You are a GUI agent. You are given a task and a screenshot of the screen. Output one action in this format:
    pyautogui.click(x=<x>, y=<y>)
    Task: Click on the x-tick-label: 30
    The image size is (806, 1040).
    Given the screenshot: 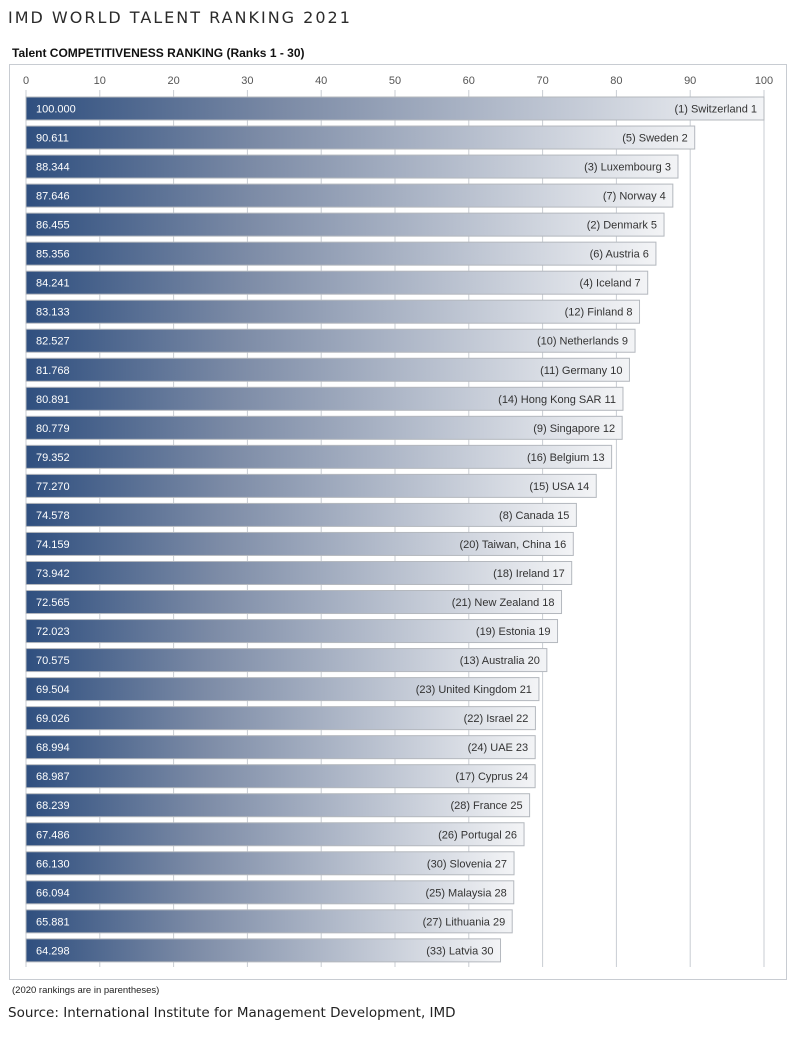 What is the action you would take?
    pyautogui.click(x=247, y=81)
    